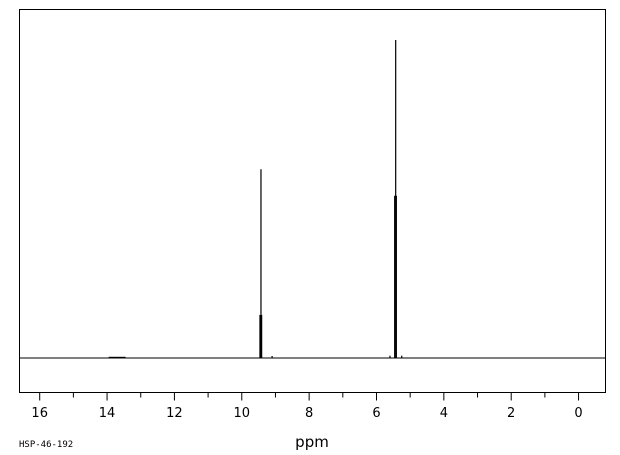  I want to click on x-axis-tick-label: 10, so click(242, 413).